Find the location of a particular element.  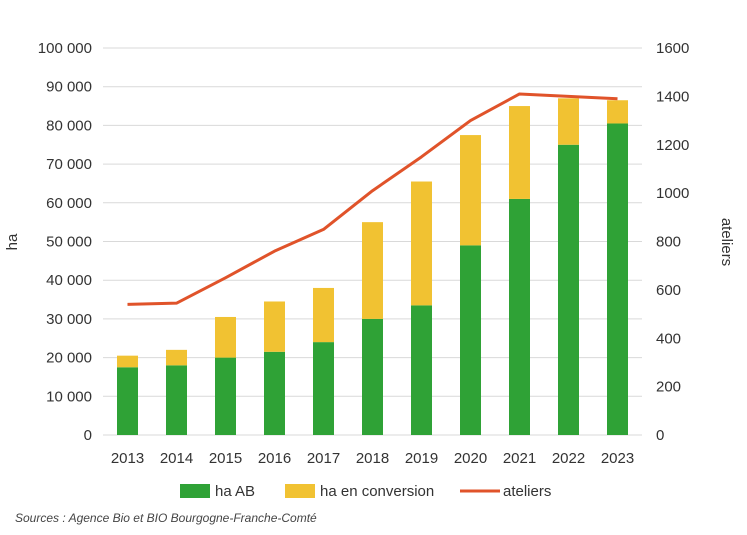

x-tick-label: 2019 is located at coordinates (421, 458).